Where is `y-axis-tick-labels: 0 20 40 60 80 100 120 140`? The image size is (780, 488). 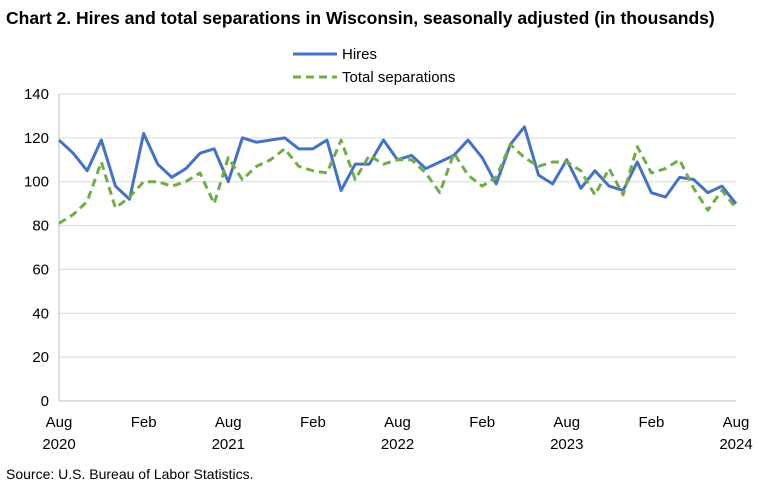
y-axis-tick-labels: 0 20 40 60 80 100 120 140 is located at coordinates (36, 248).